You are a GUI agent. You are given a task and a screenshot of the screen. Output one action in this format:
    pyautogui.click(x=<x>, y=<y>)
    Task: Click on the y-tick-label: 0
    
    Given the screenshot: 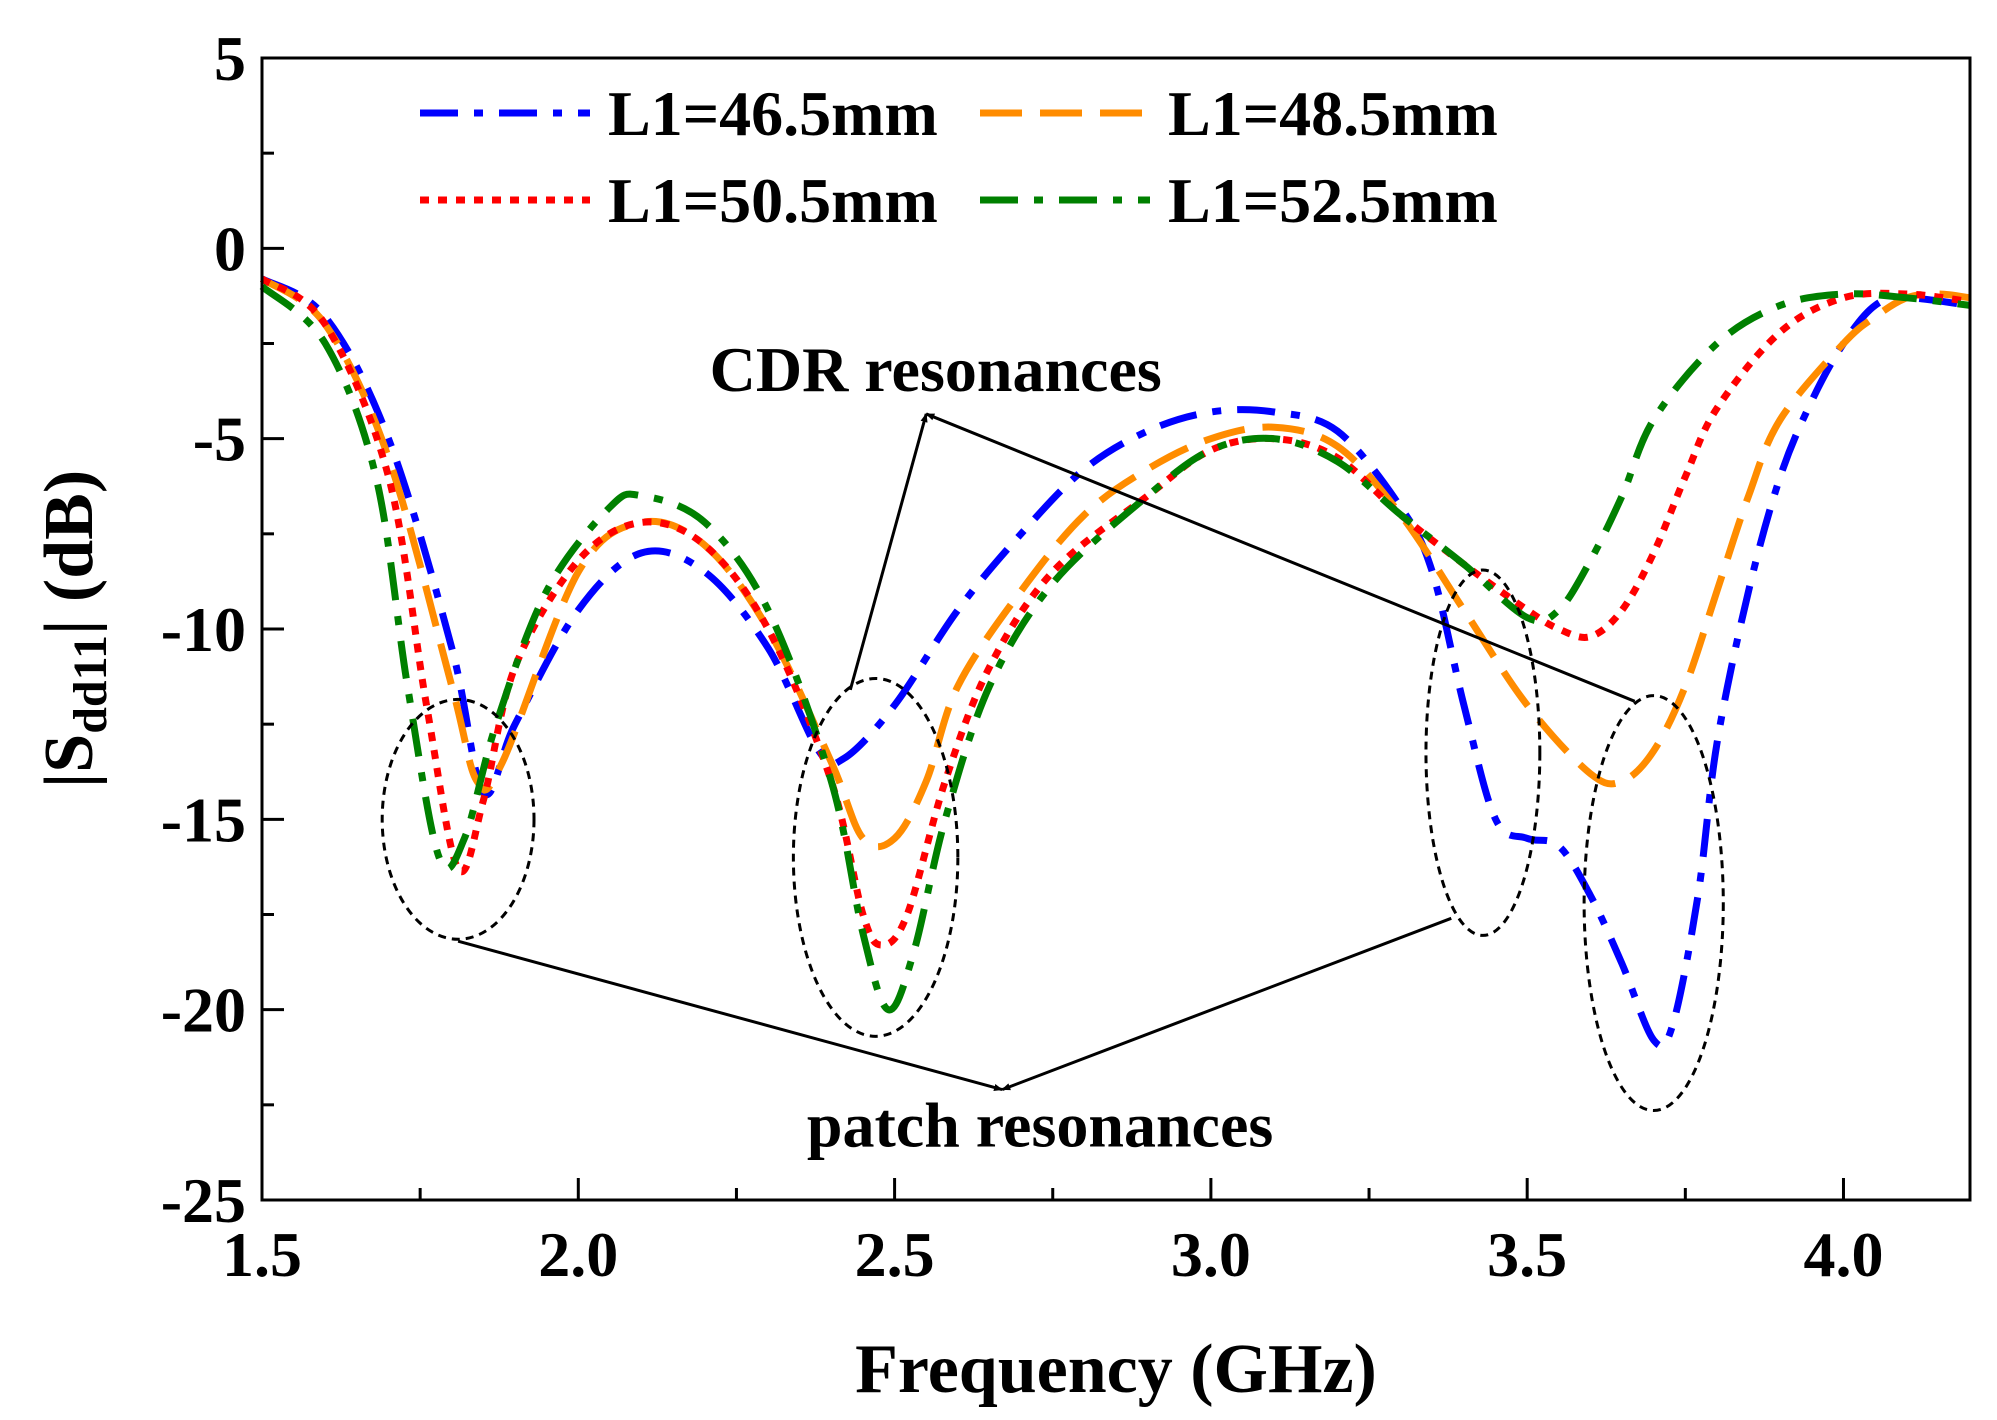 What is the action you would take?
    pyautogui.click(x=230, y=248)
    